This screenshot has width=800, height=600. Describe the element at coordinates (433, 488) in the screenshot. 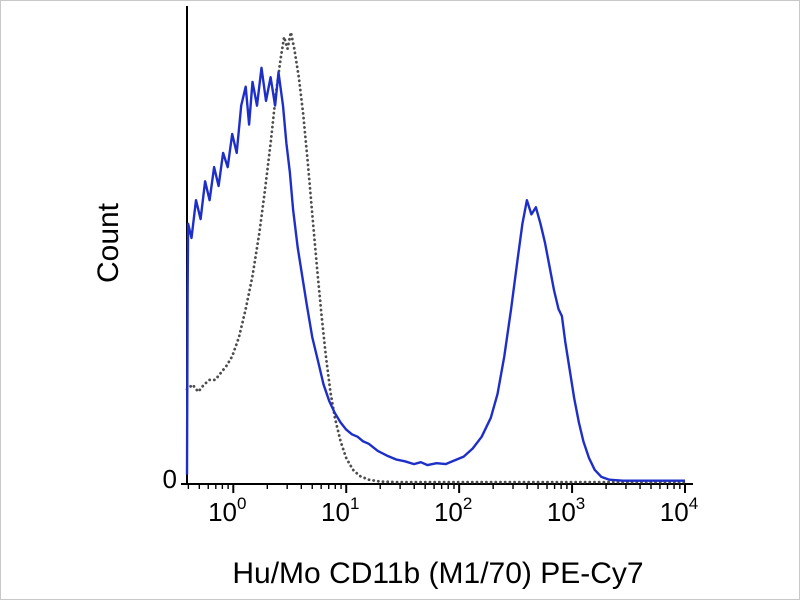

I see `x-axis-ticks` at that location.